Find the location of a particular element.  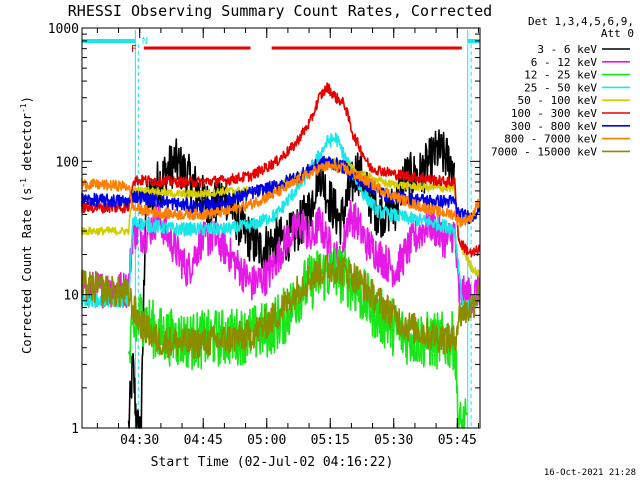

x-tick-label: 05:15 is located at coordinates (330, 440).